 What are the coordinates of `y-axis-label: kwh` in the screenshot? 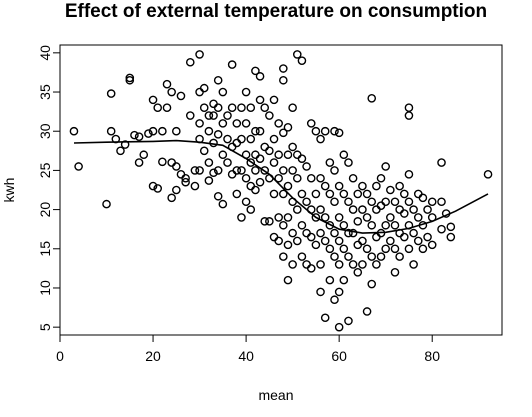 It's located at (9, 190).